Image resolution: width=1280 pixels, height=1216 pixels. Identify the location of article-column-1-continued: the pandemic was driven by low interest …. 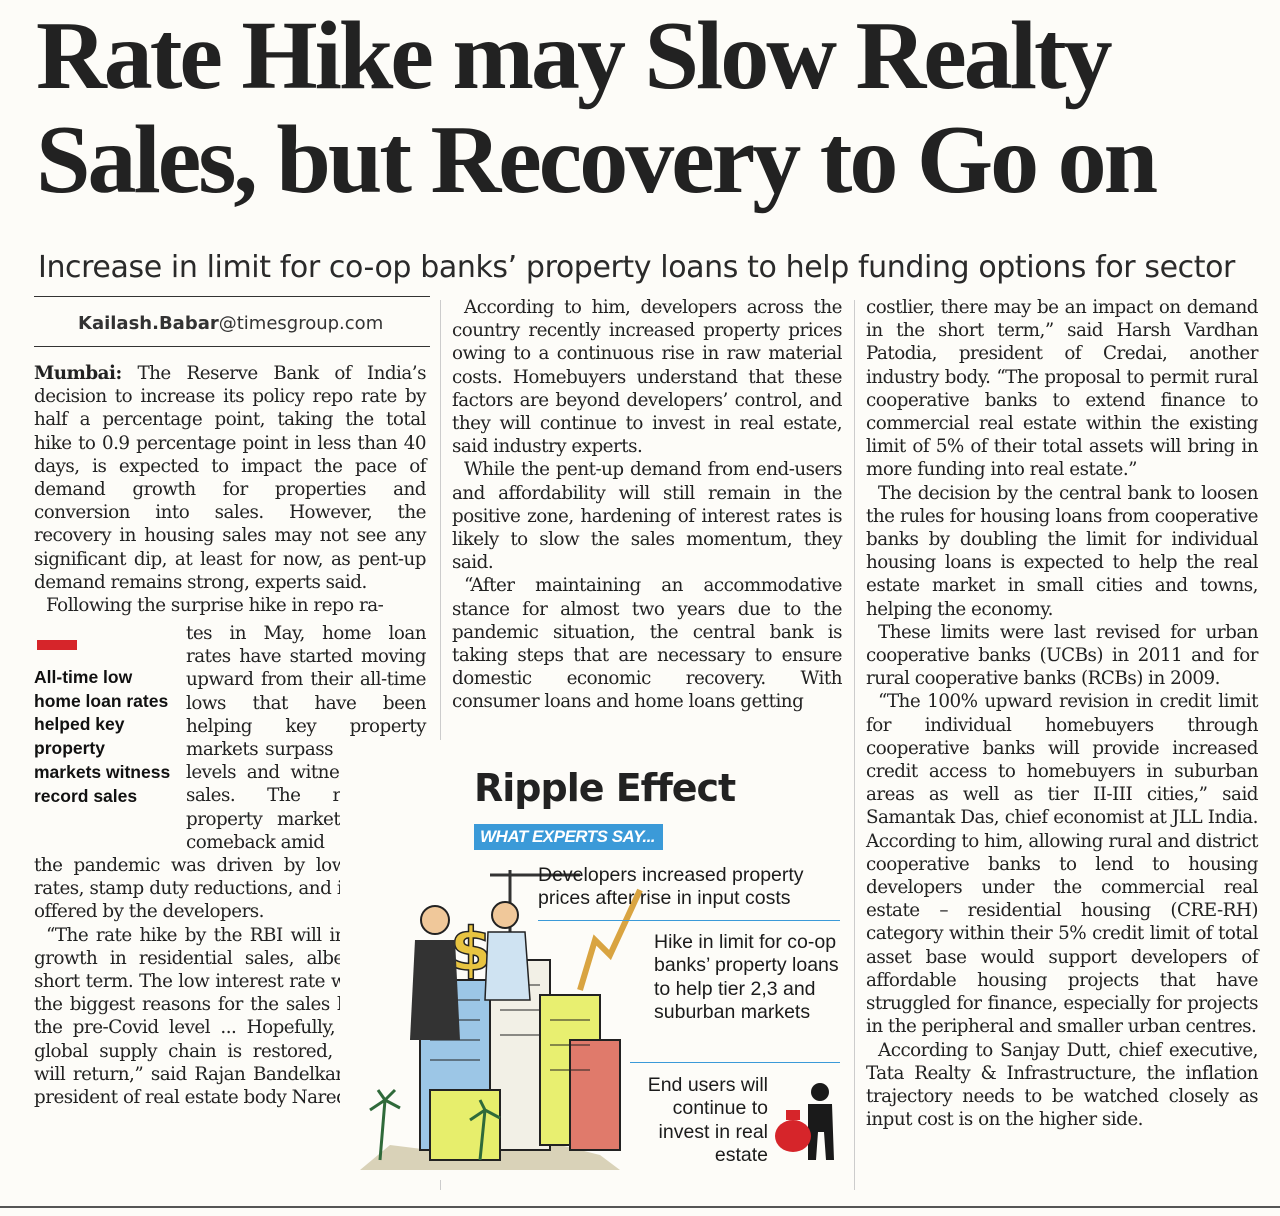
(230, 981).